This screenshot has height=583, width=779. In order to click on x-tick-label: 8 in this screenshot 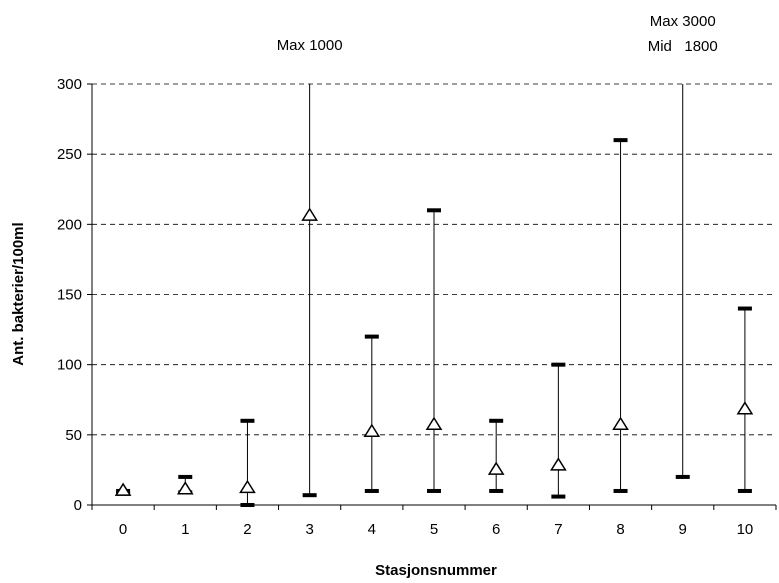, I will do `click(620, 529)`.